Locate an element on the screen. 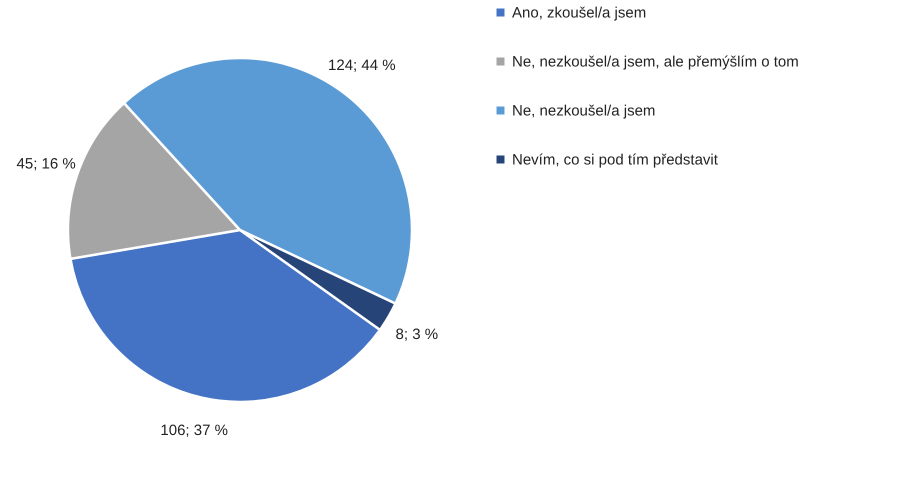 The image size is (912, 492). legend-label: Ne, nezkoušel/a jsem is located at coordinates (584, 111).